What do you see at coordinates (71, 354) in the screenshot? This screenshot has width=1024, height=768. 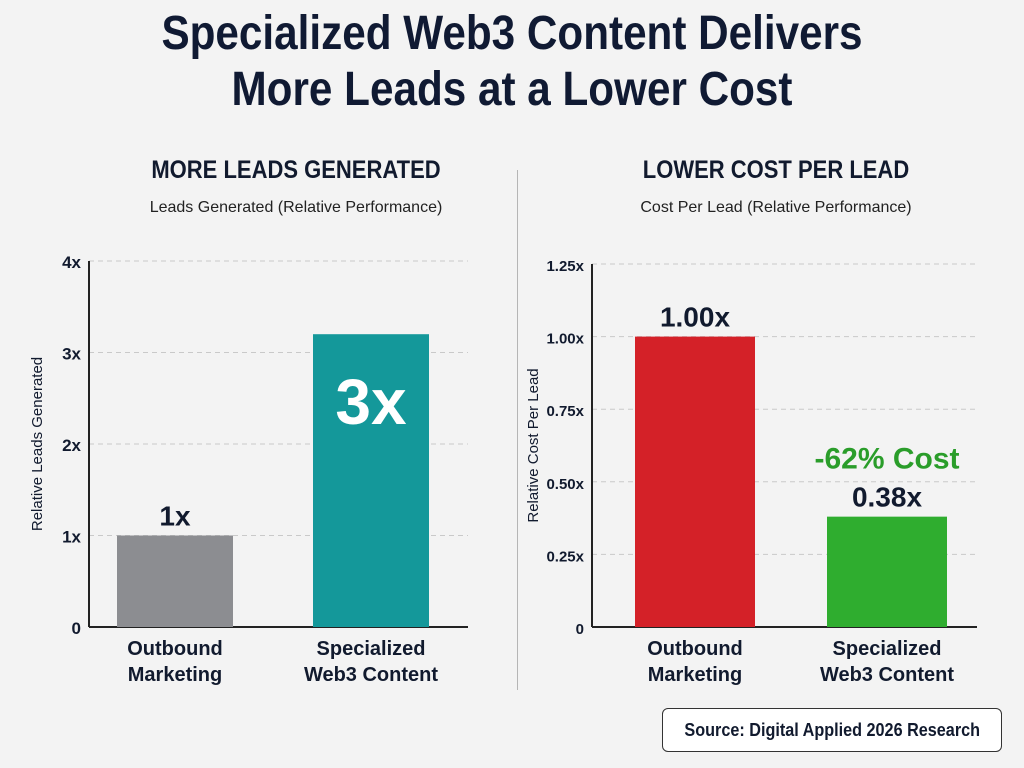 I see `y-tick-label: 3x` at bounding box center [71, 354].